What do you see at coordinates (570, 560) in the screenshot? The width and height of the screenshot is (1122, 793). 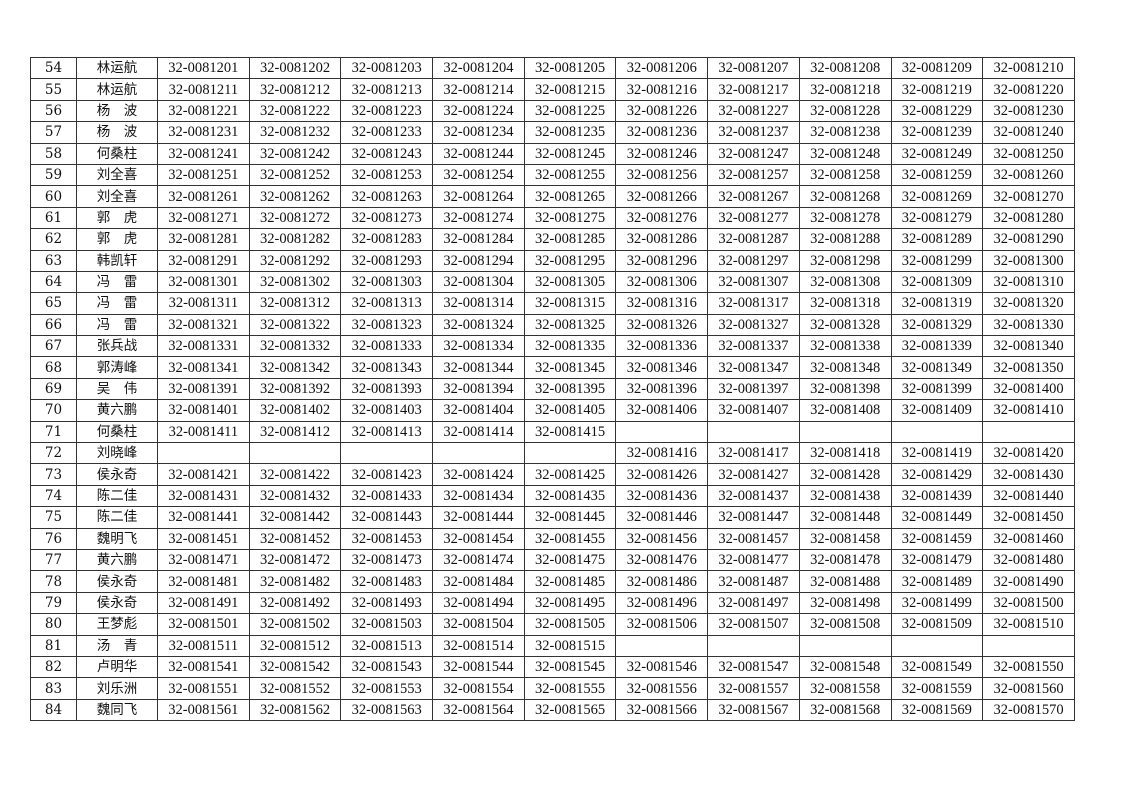 I see `code-cell: 32-0081475` at bounding box center [570, 560].